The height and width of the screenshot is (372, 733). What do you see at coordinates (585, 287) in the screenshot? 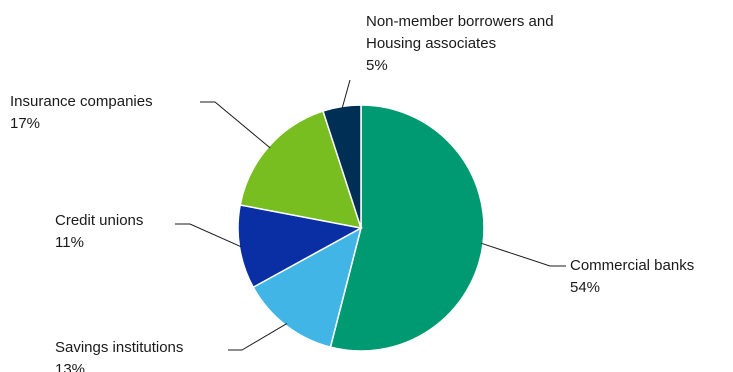
I see `slice-value-label: 54%` at bounding box center [585, 287].